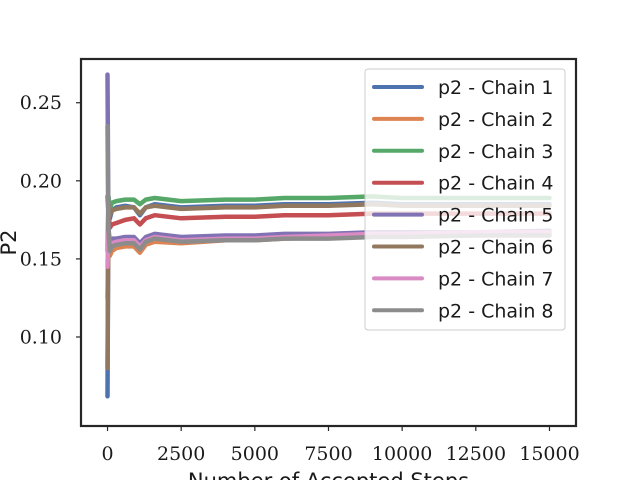 Image resolution: width=640 pixels, height=480 pixels. Describe the element at coordinates (495, 184) in the screenshot. I see `legend-label: p2 - Chain 4` at that location.